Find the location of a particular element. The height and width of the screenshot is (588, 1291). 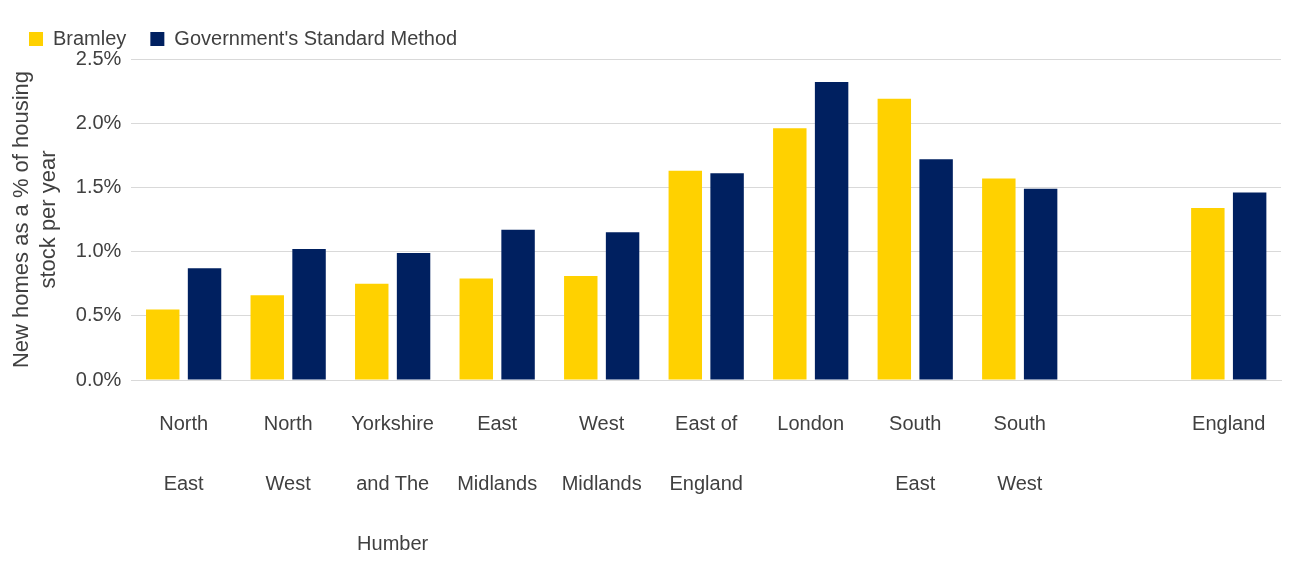

category-label: West Midlands is located at coordinates (601, 452).